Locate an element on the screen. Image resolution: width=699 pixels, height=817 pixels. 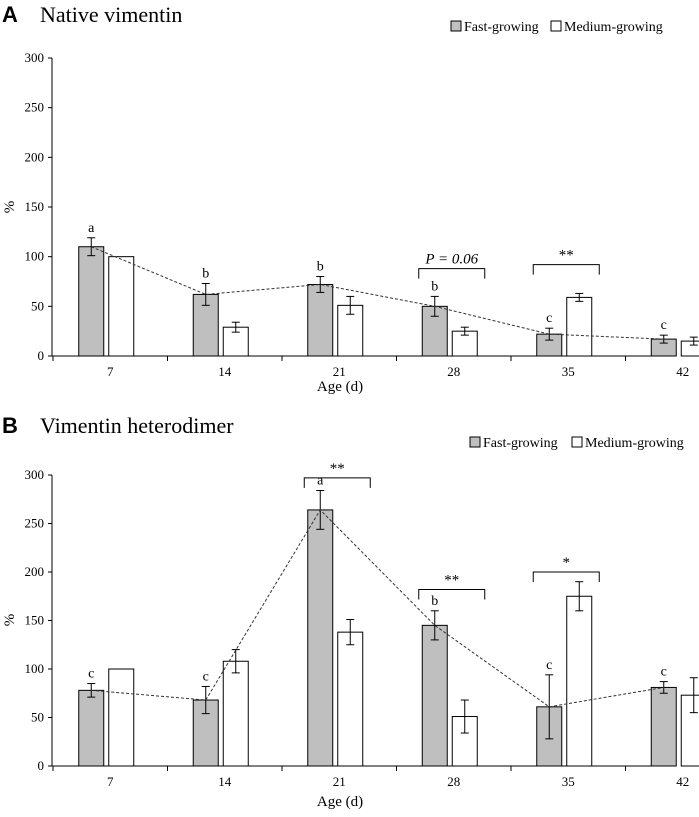
panel-b-y-tick-label: 150 is located at coordinates (35, 620).